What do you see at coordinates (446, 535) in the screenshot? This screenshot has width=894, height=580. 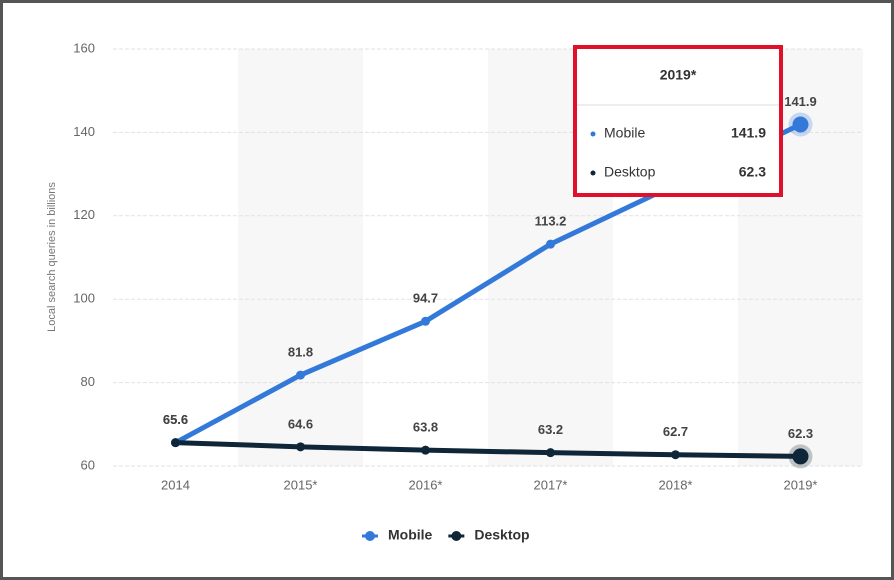 I see `legend: Mobile Desktop` at bounding box center [446, 535].